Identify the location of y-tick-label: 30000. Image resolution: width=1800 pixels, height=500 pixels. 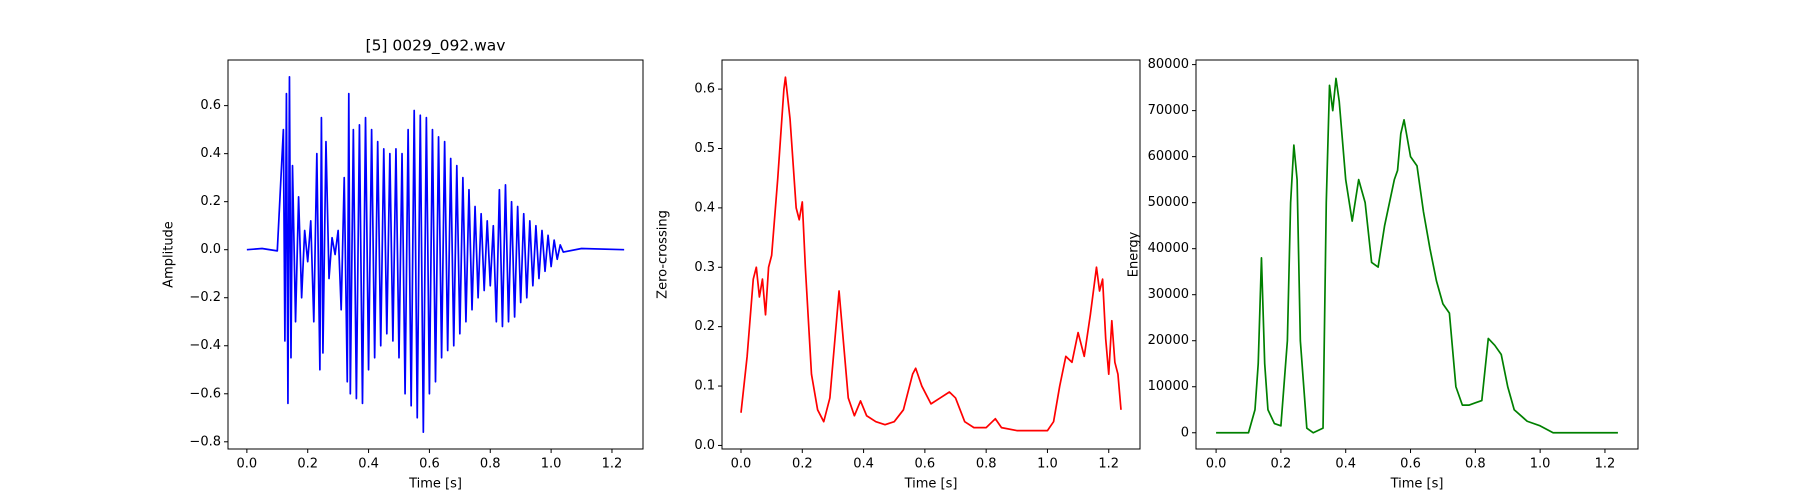
(1168, 294).